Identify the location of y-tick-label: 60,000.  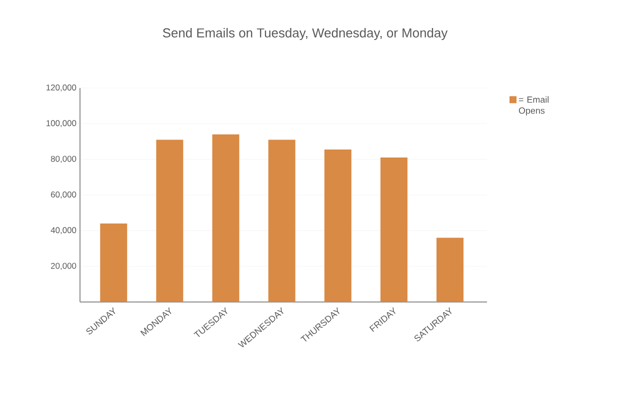
(63, 195).